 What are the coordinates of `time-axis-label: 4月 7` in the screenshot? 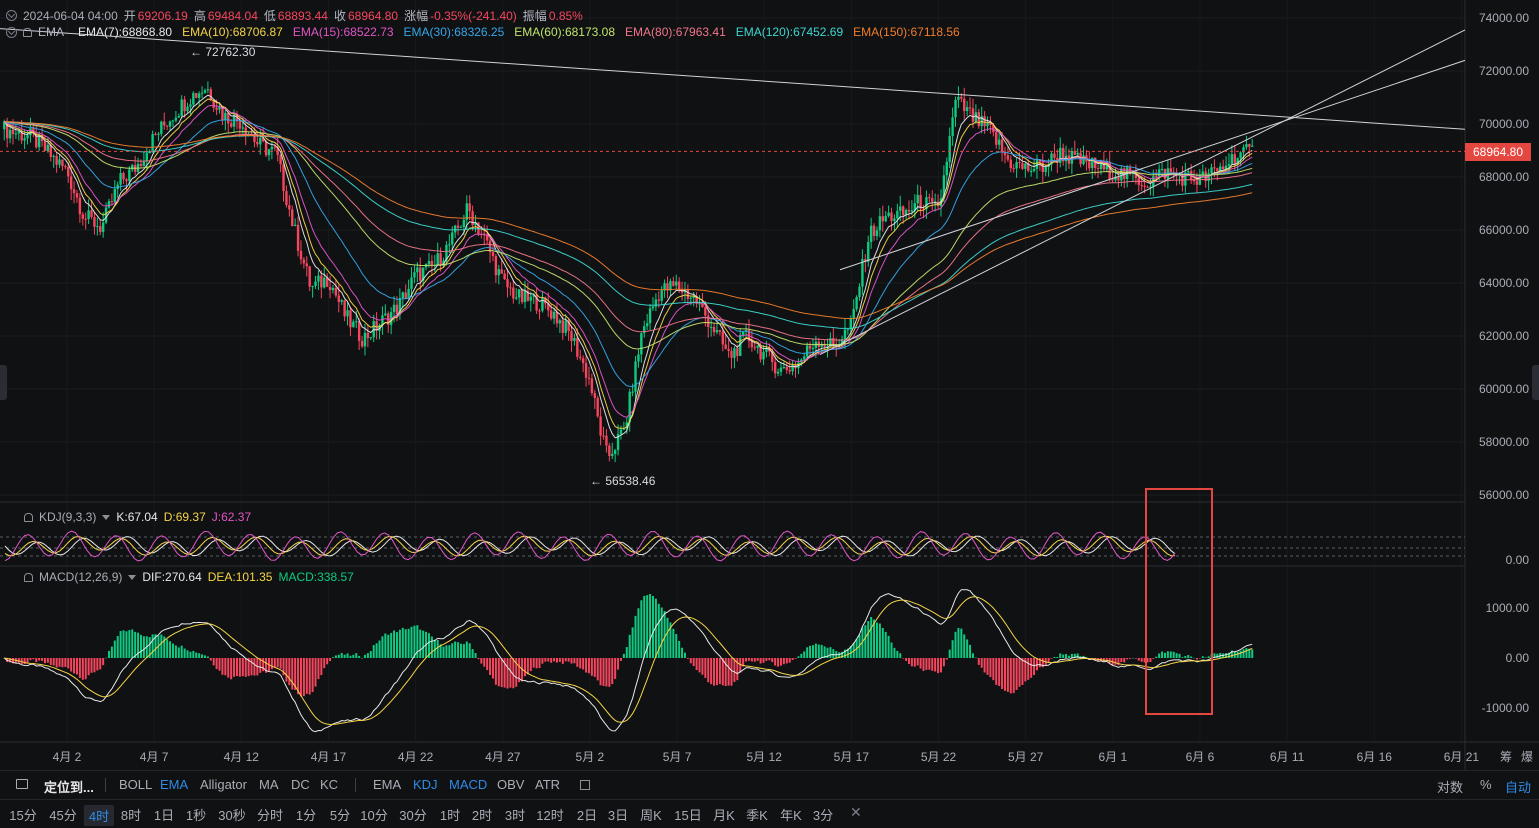 It's located at (154, 757).